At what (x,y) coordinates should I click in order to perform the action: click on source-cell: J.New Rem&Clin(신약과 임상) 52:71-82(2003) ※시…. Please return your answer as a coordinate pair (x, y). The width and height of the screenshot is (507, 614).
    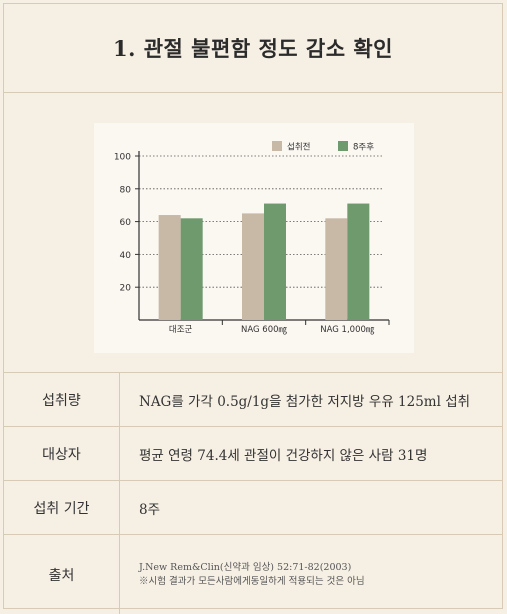
    Looking at the image, I should click on (311, 574).